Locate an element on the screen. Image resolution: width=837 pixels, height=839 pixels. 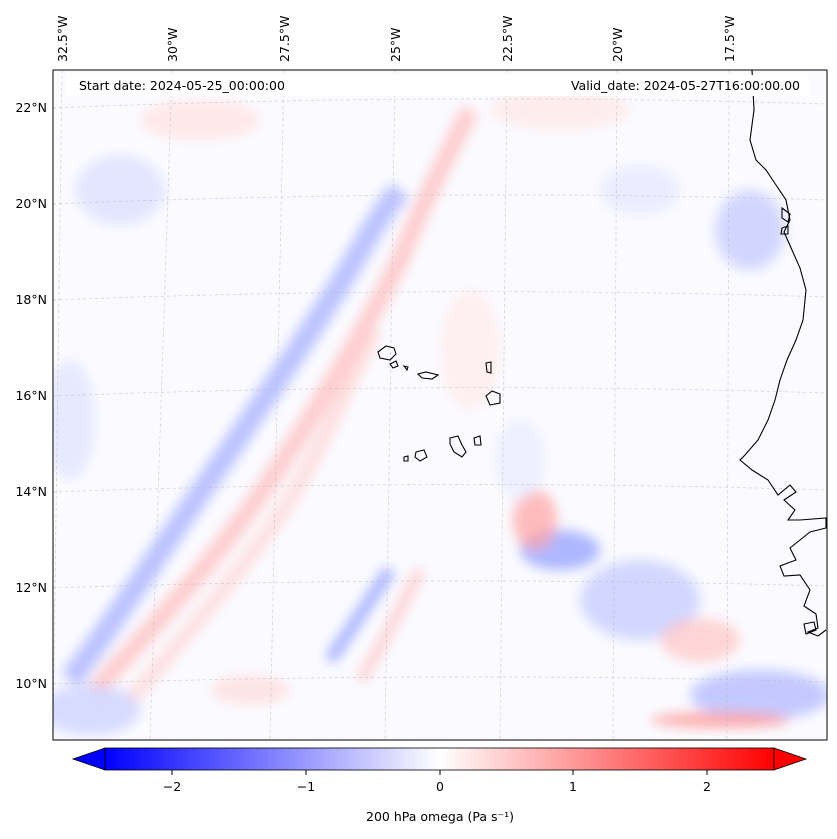
island-santiago is located at coordinates (458, 446).